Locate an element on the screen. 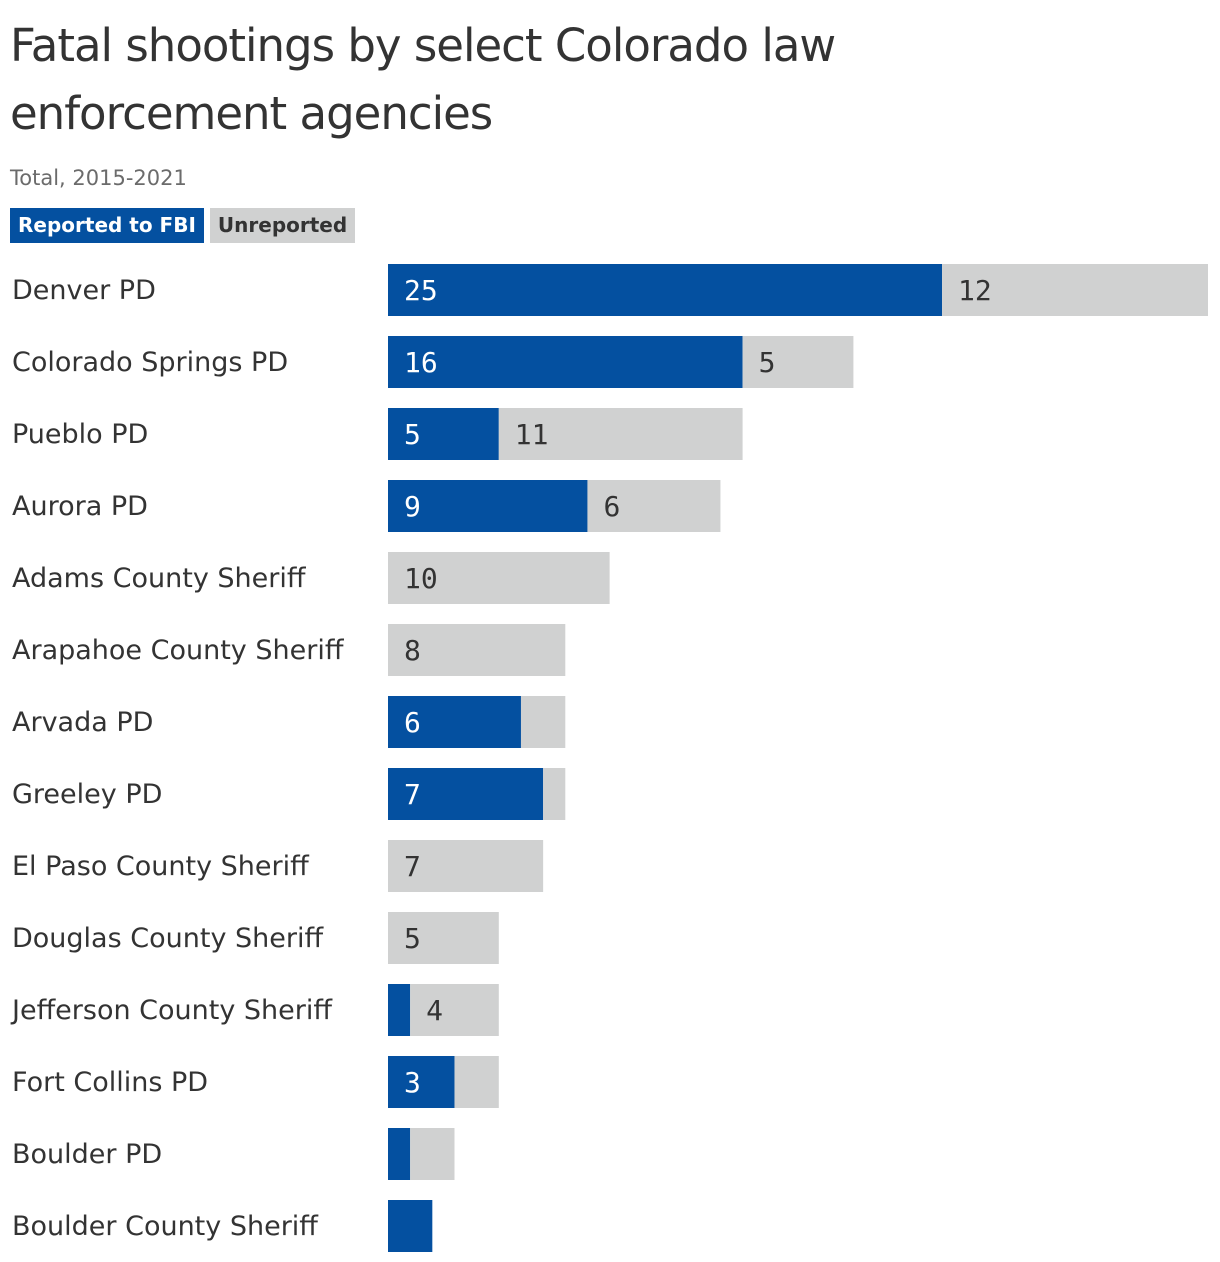 The height and width of the screenshot is (1262, 1220). bar-reported-to-fbi-greeley-pd is located at coordinates (466, 794).